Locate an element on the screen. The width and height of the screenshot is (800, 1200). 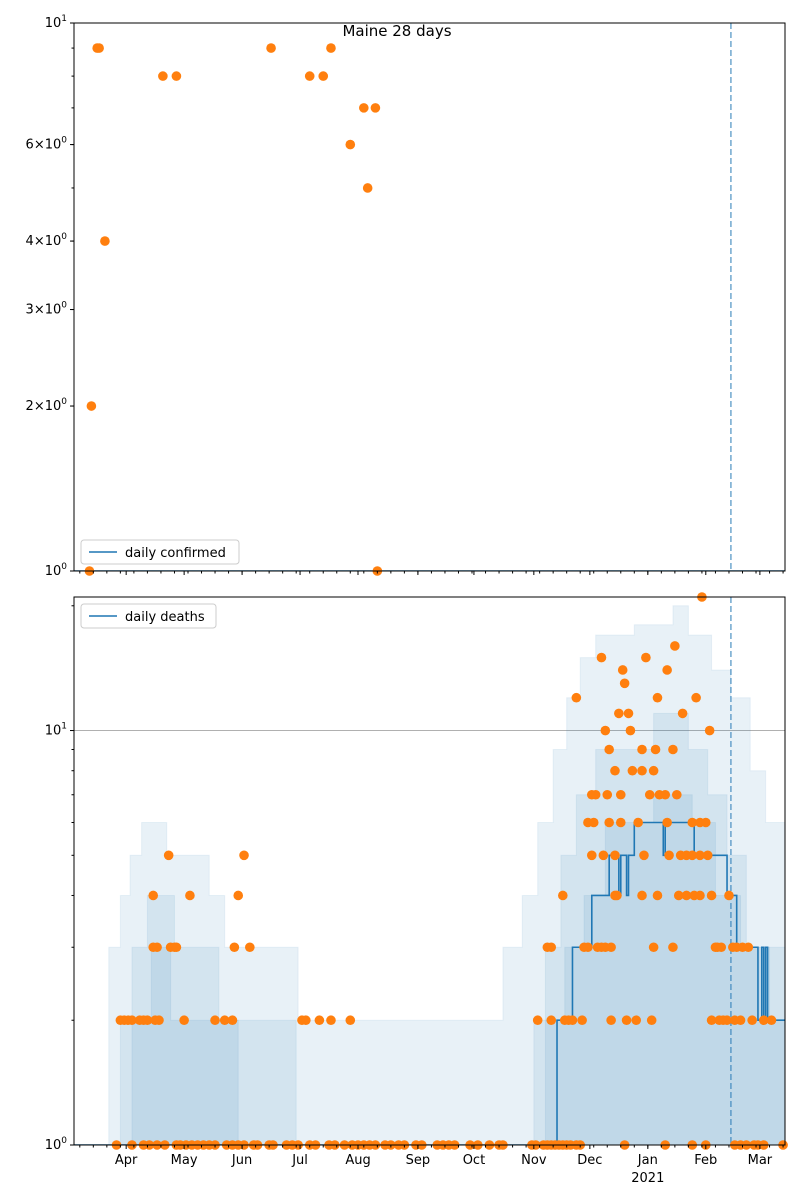
x-tick-label: Dec is located at coordinates (589, 1160).